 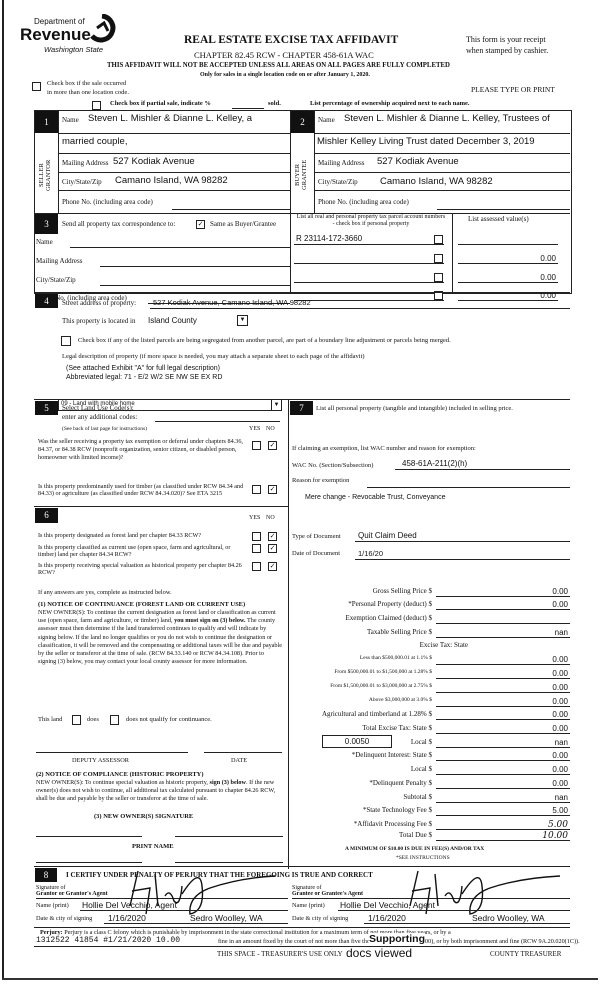 I want to click on forest-no-checkbox: ✓, so click(x=272, y=536).